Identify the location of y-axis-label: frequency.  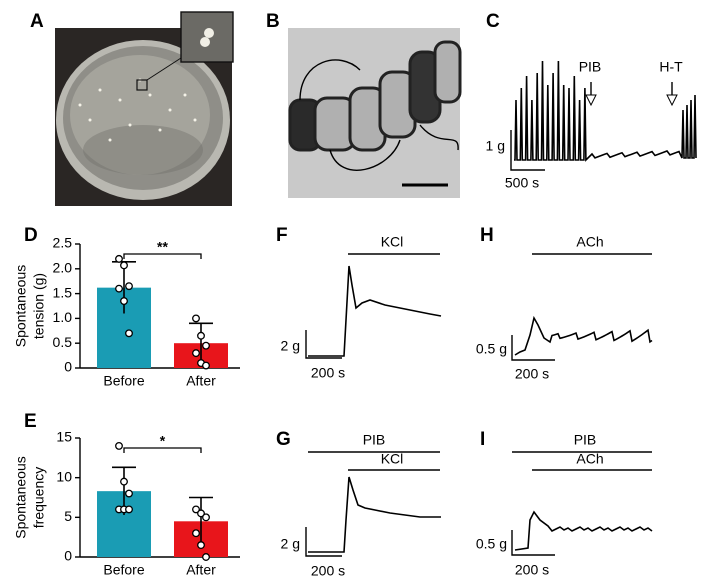
(39, 497).